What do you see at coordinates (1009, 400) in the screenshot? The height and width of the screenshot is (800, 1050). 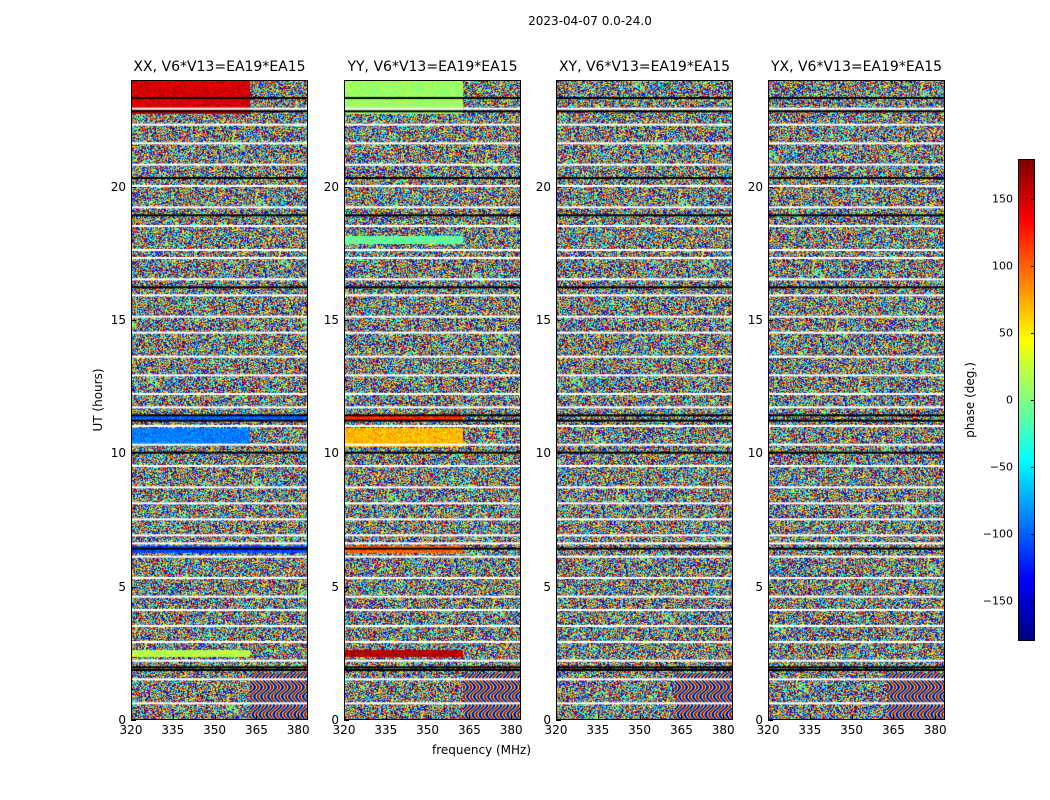 I see `colorbar-tick-label: 0` at bounding box center [1009, 400].